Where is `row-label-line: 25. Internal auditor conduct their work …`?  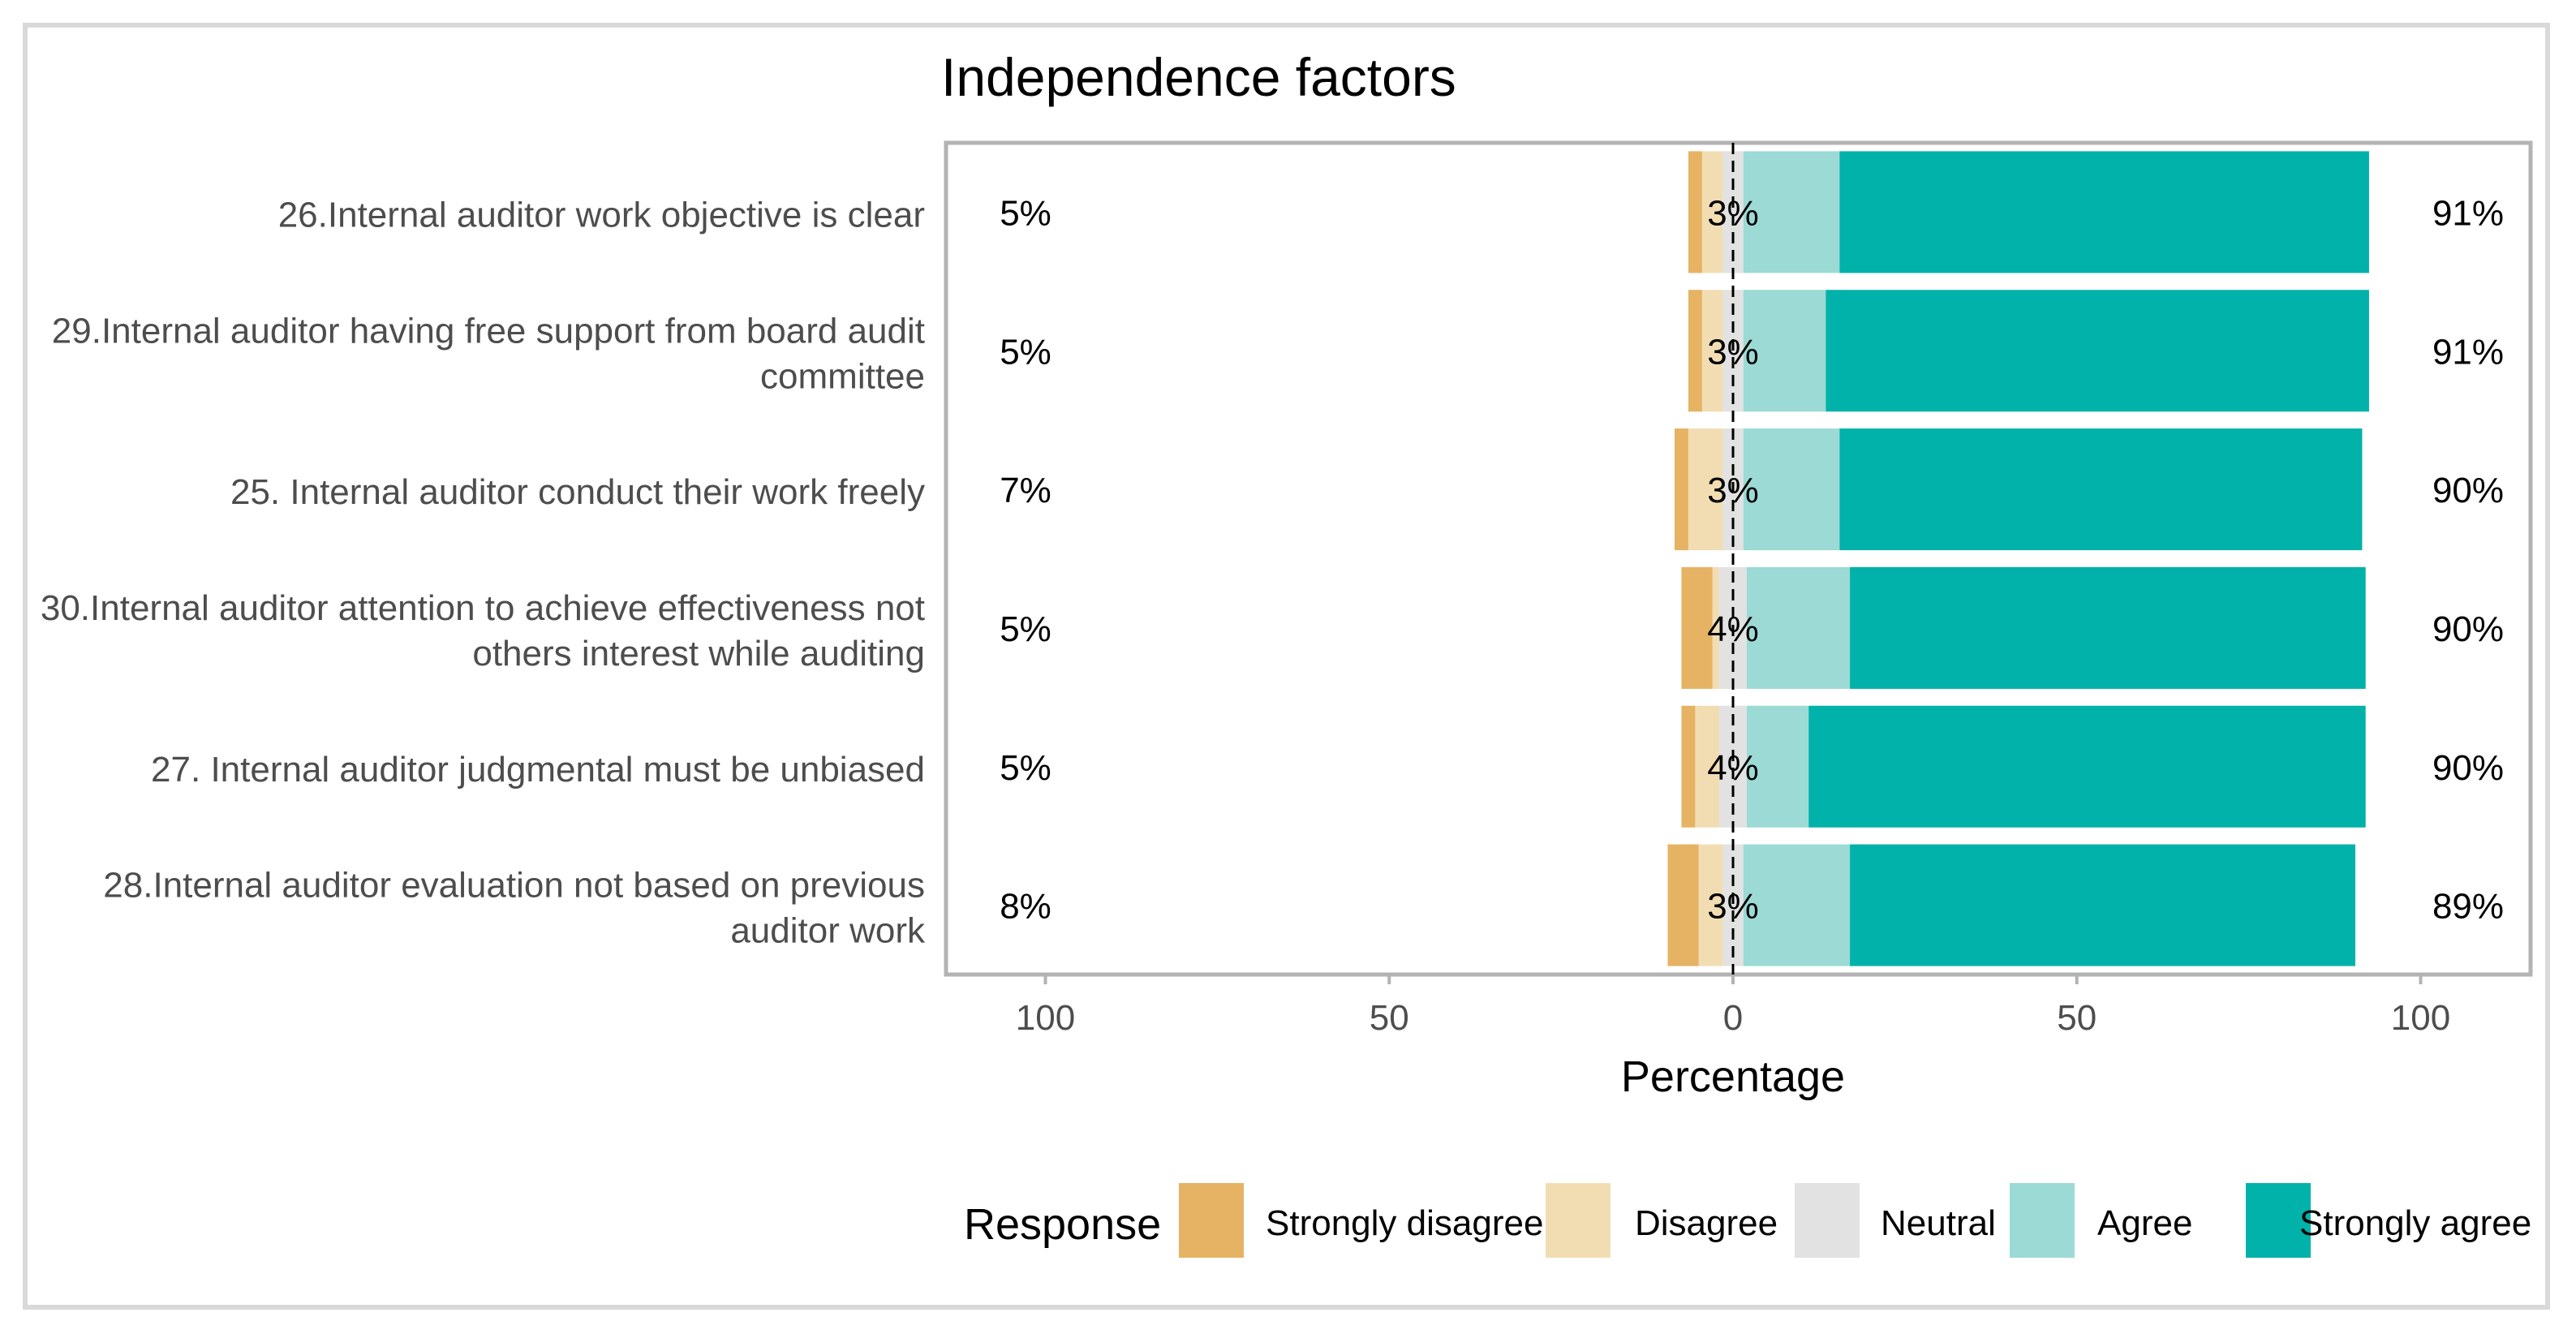 row-label-line: 25. Internal auditor conduct their work … is located at coordinates (577, 492).